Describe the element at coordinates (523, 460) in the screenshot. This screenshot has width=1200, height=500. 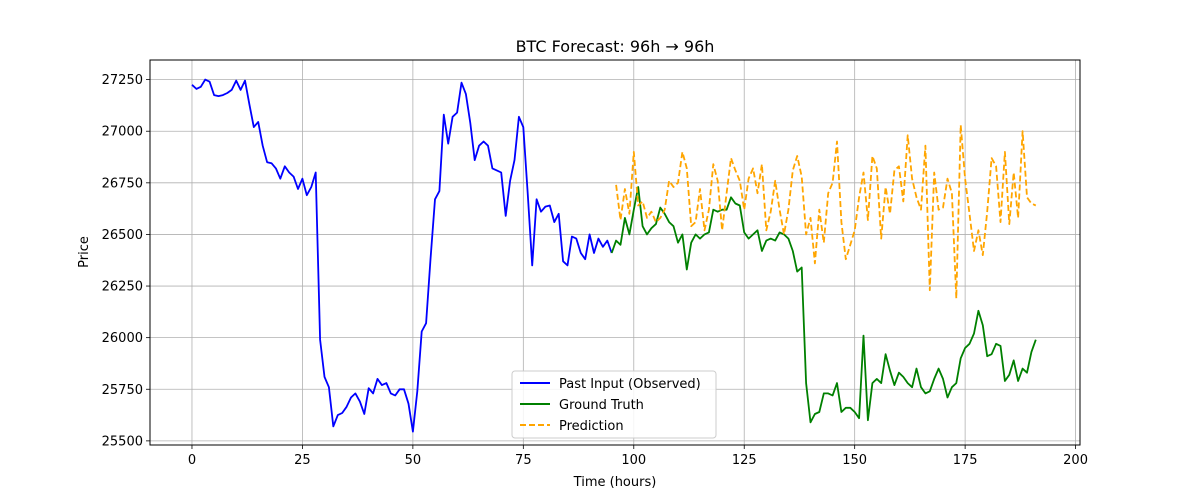
I see `x-tick-label: 75` at that location.